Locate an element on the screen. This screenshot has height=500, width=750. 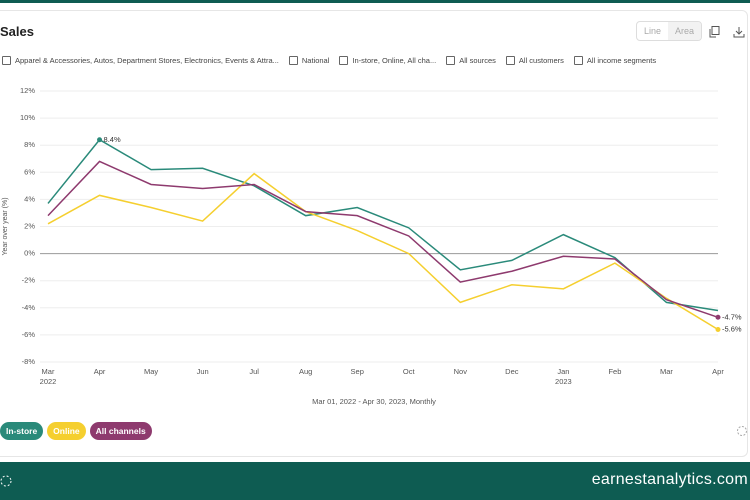
download-icon is located at coordinates (739, 32).